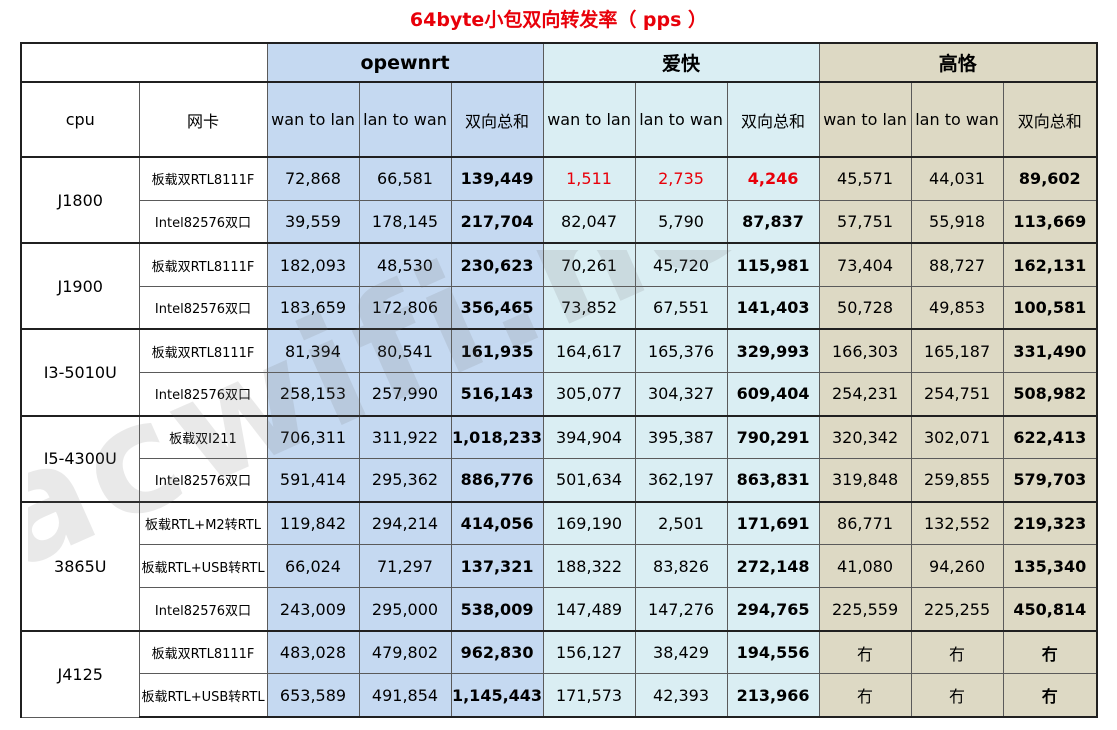  Describe the element at coordinates (681, 178) in the screenshot. I see `value-cell: 2,735` at that location.